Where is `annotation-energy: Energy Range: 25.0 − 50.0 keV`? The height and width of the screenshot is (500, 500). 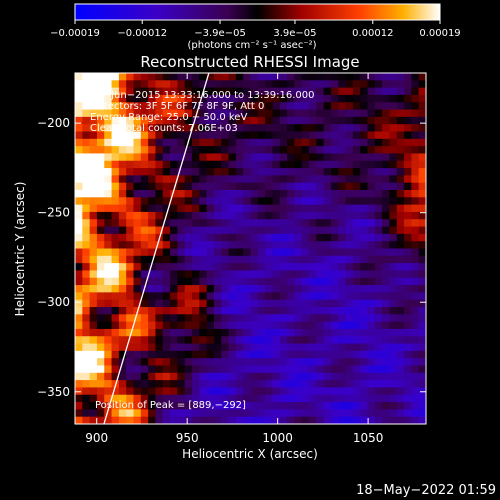
annotation-energy: Energy Range: 25.0 − 50.0 keV is located at coordinates (168, 117).